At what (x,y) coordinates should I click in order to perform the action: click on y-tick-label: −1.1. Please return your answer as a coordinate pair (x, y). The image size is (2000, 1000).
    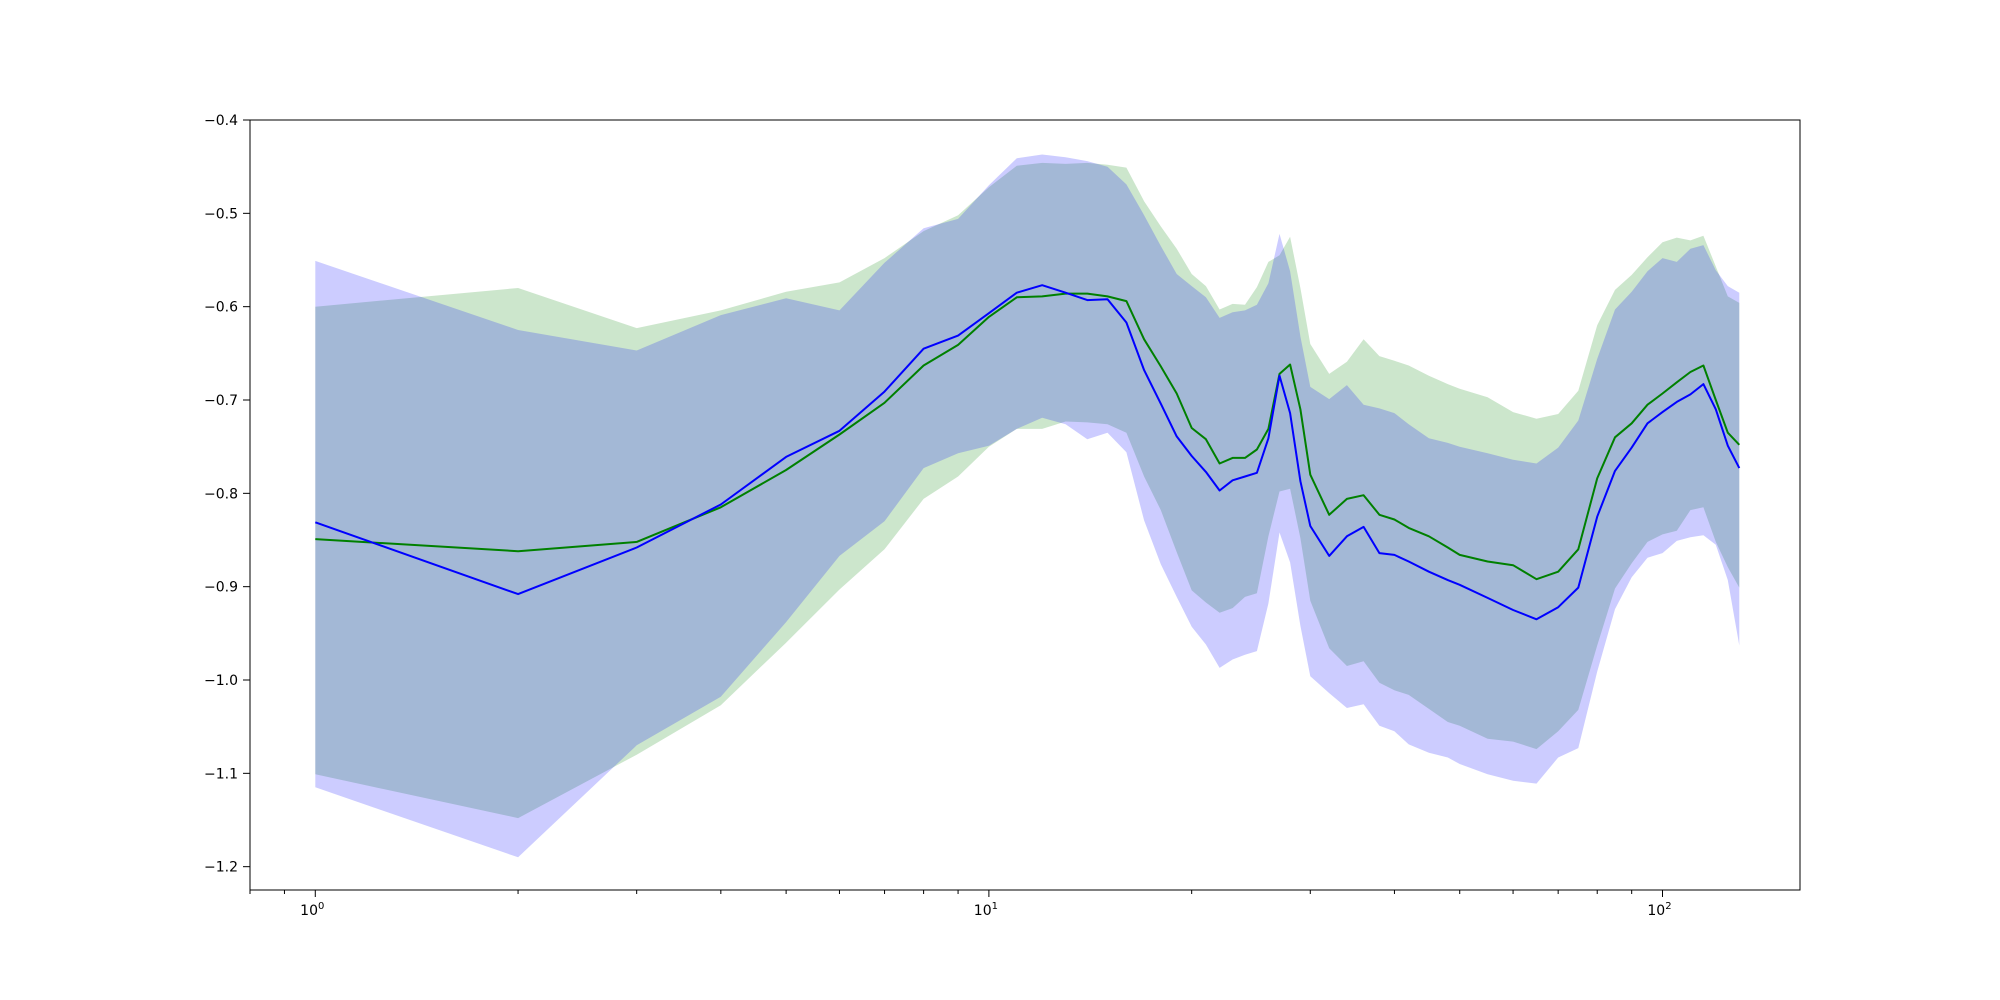
    Looking at the image, I should click on (221, 774).